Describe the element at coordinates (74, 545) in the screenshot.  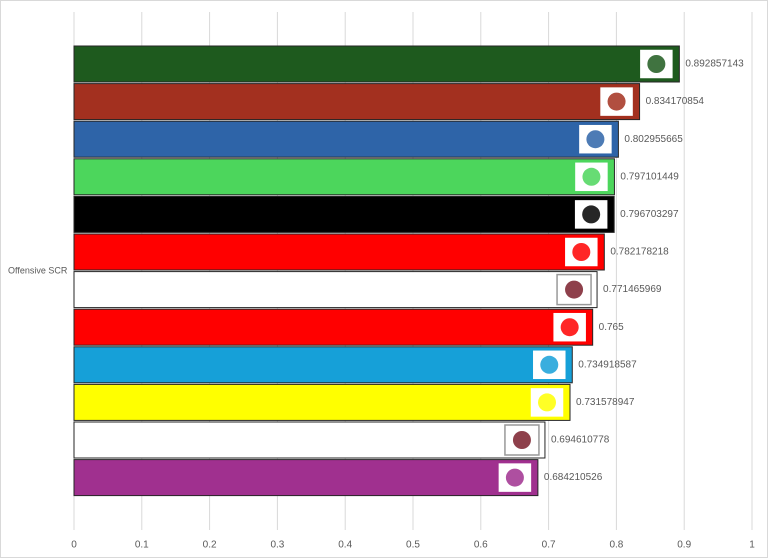
I see `x-tick-label: 0` at that location.